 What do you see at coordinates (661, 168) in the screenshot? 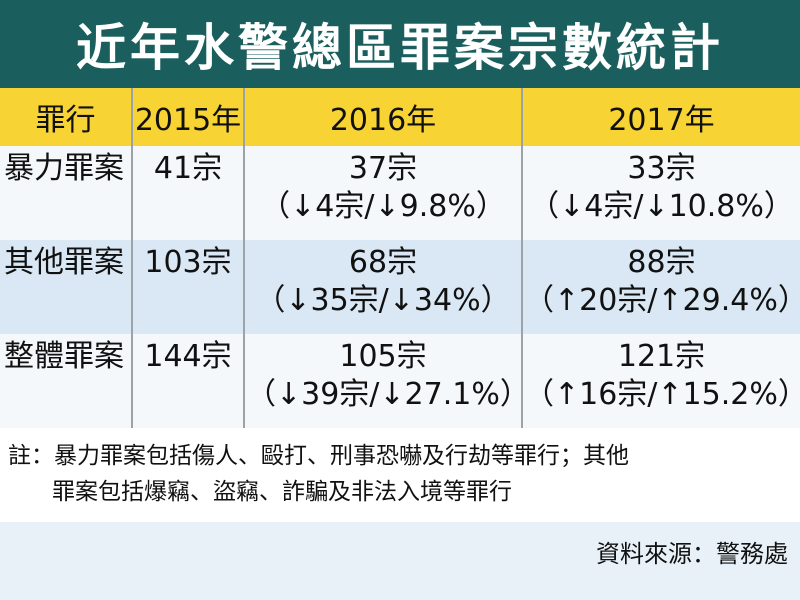
I see `cell-value: 33宗` at bounding box center [661, 168].